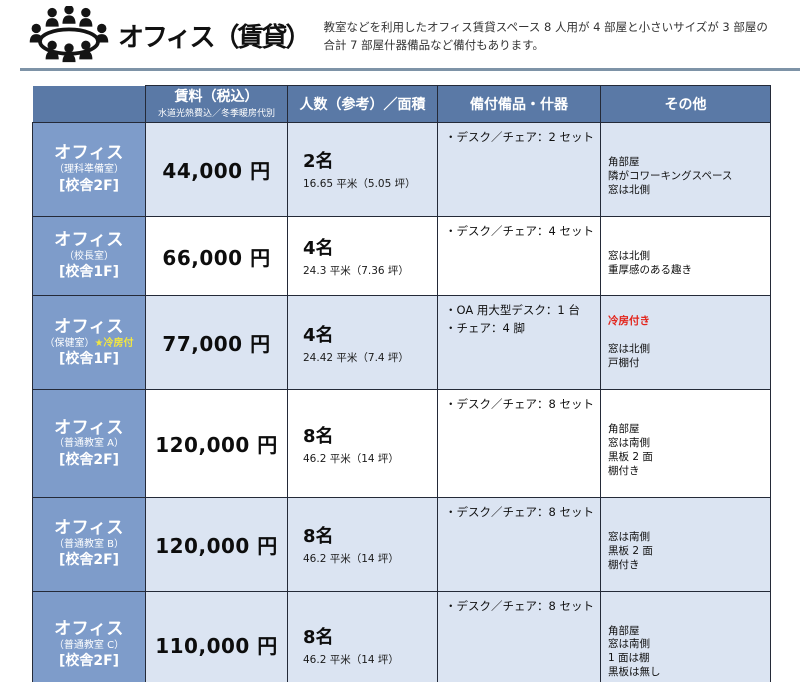  Describe the element at coordinates (216, 113) in the screenshot. I see `price-header-sub: 水道光熱費込／冬季暖房代別` at that location.